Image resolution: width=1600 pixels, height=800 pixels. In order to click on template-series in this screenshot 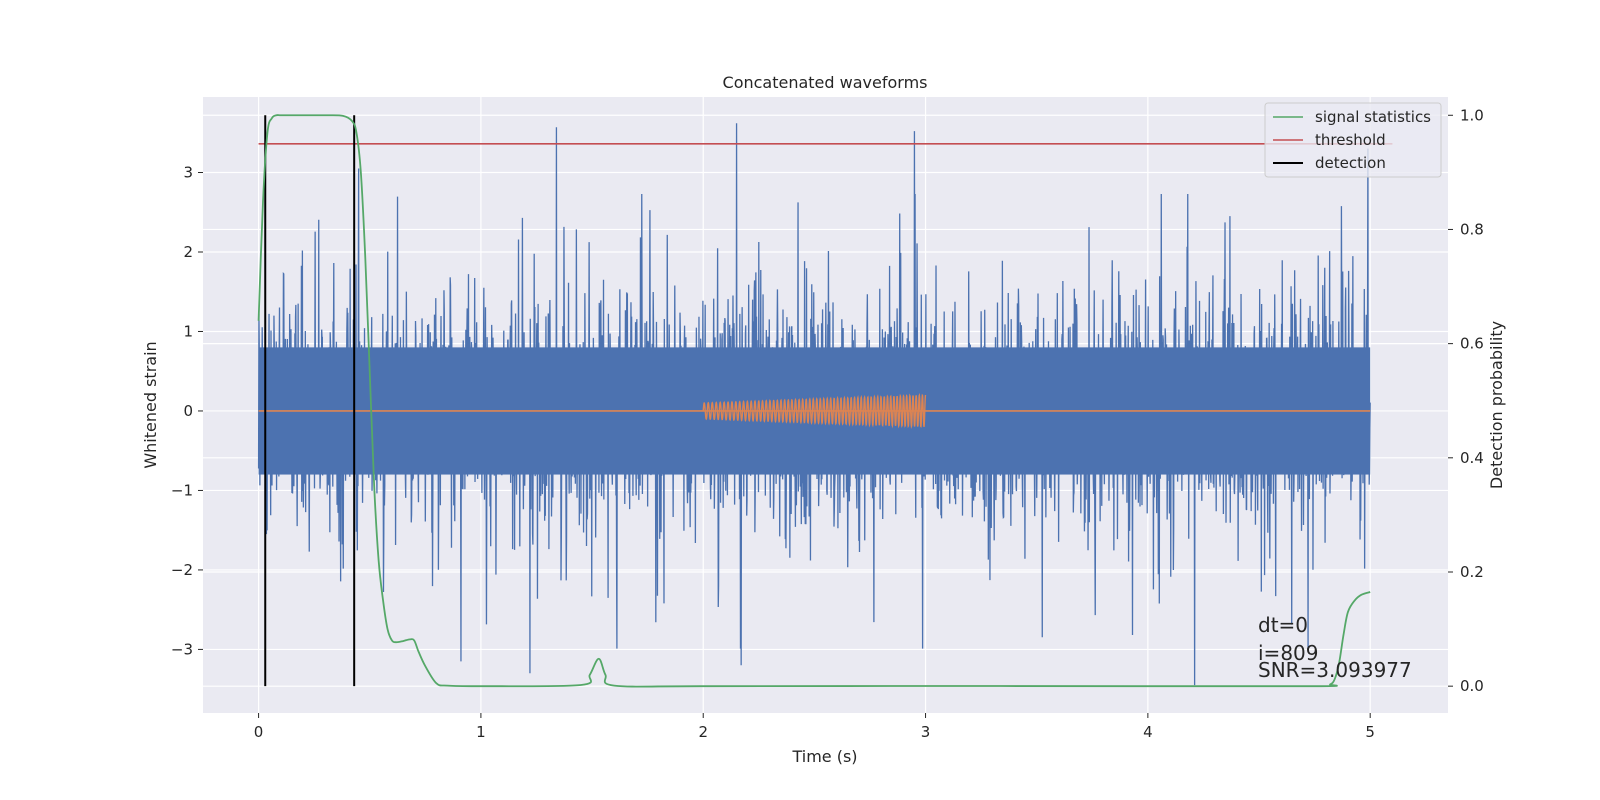, I will do `click(814, 411)`.